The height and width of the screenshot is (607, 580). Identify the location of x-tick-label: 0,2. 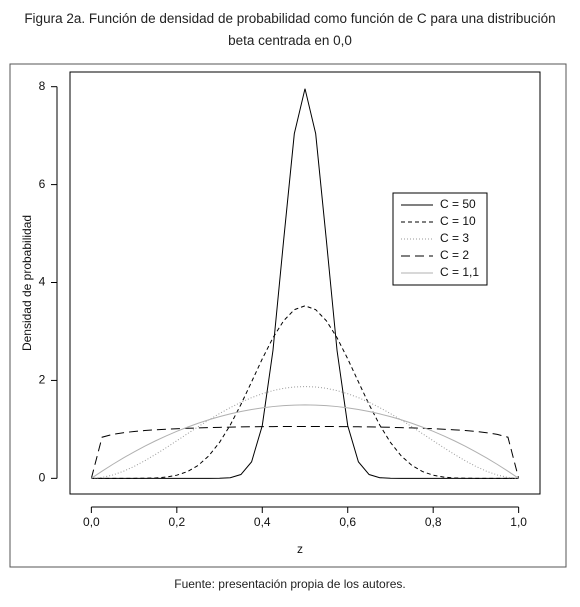
(176, 522).